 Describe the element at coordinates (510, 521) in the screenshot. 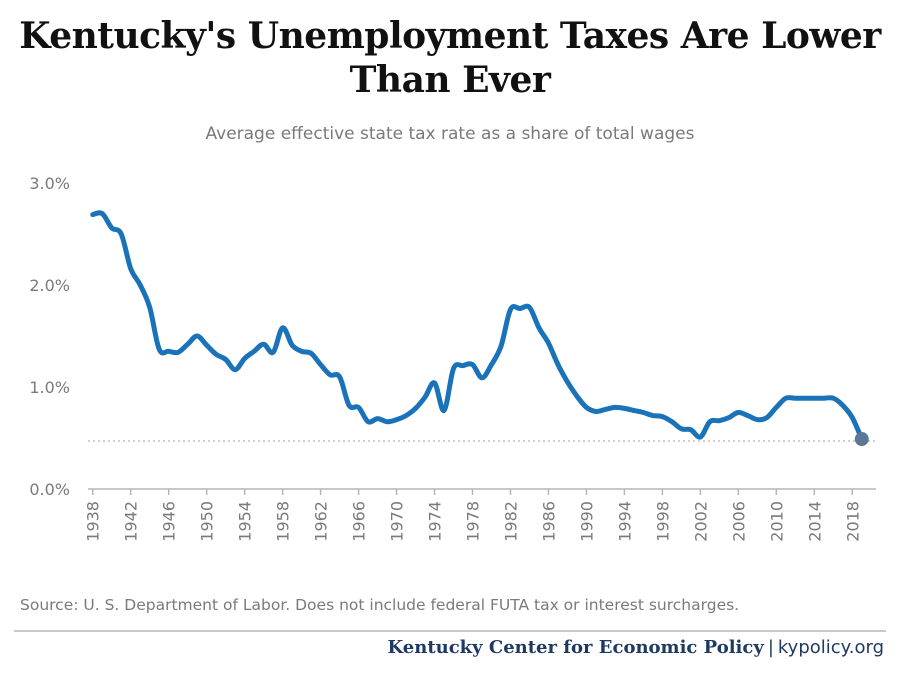

I see `x-tick-label: 1982` at that location.